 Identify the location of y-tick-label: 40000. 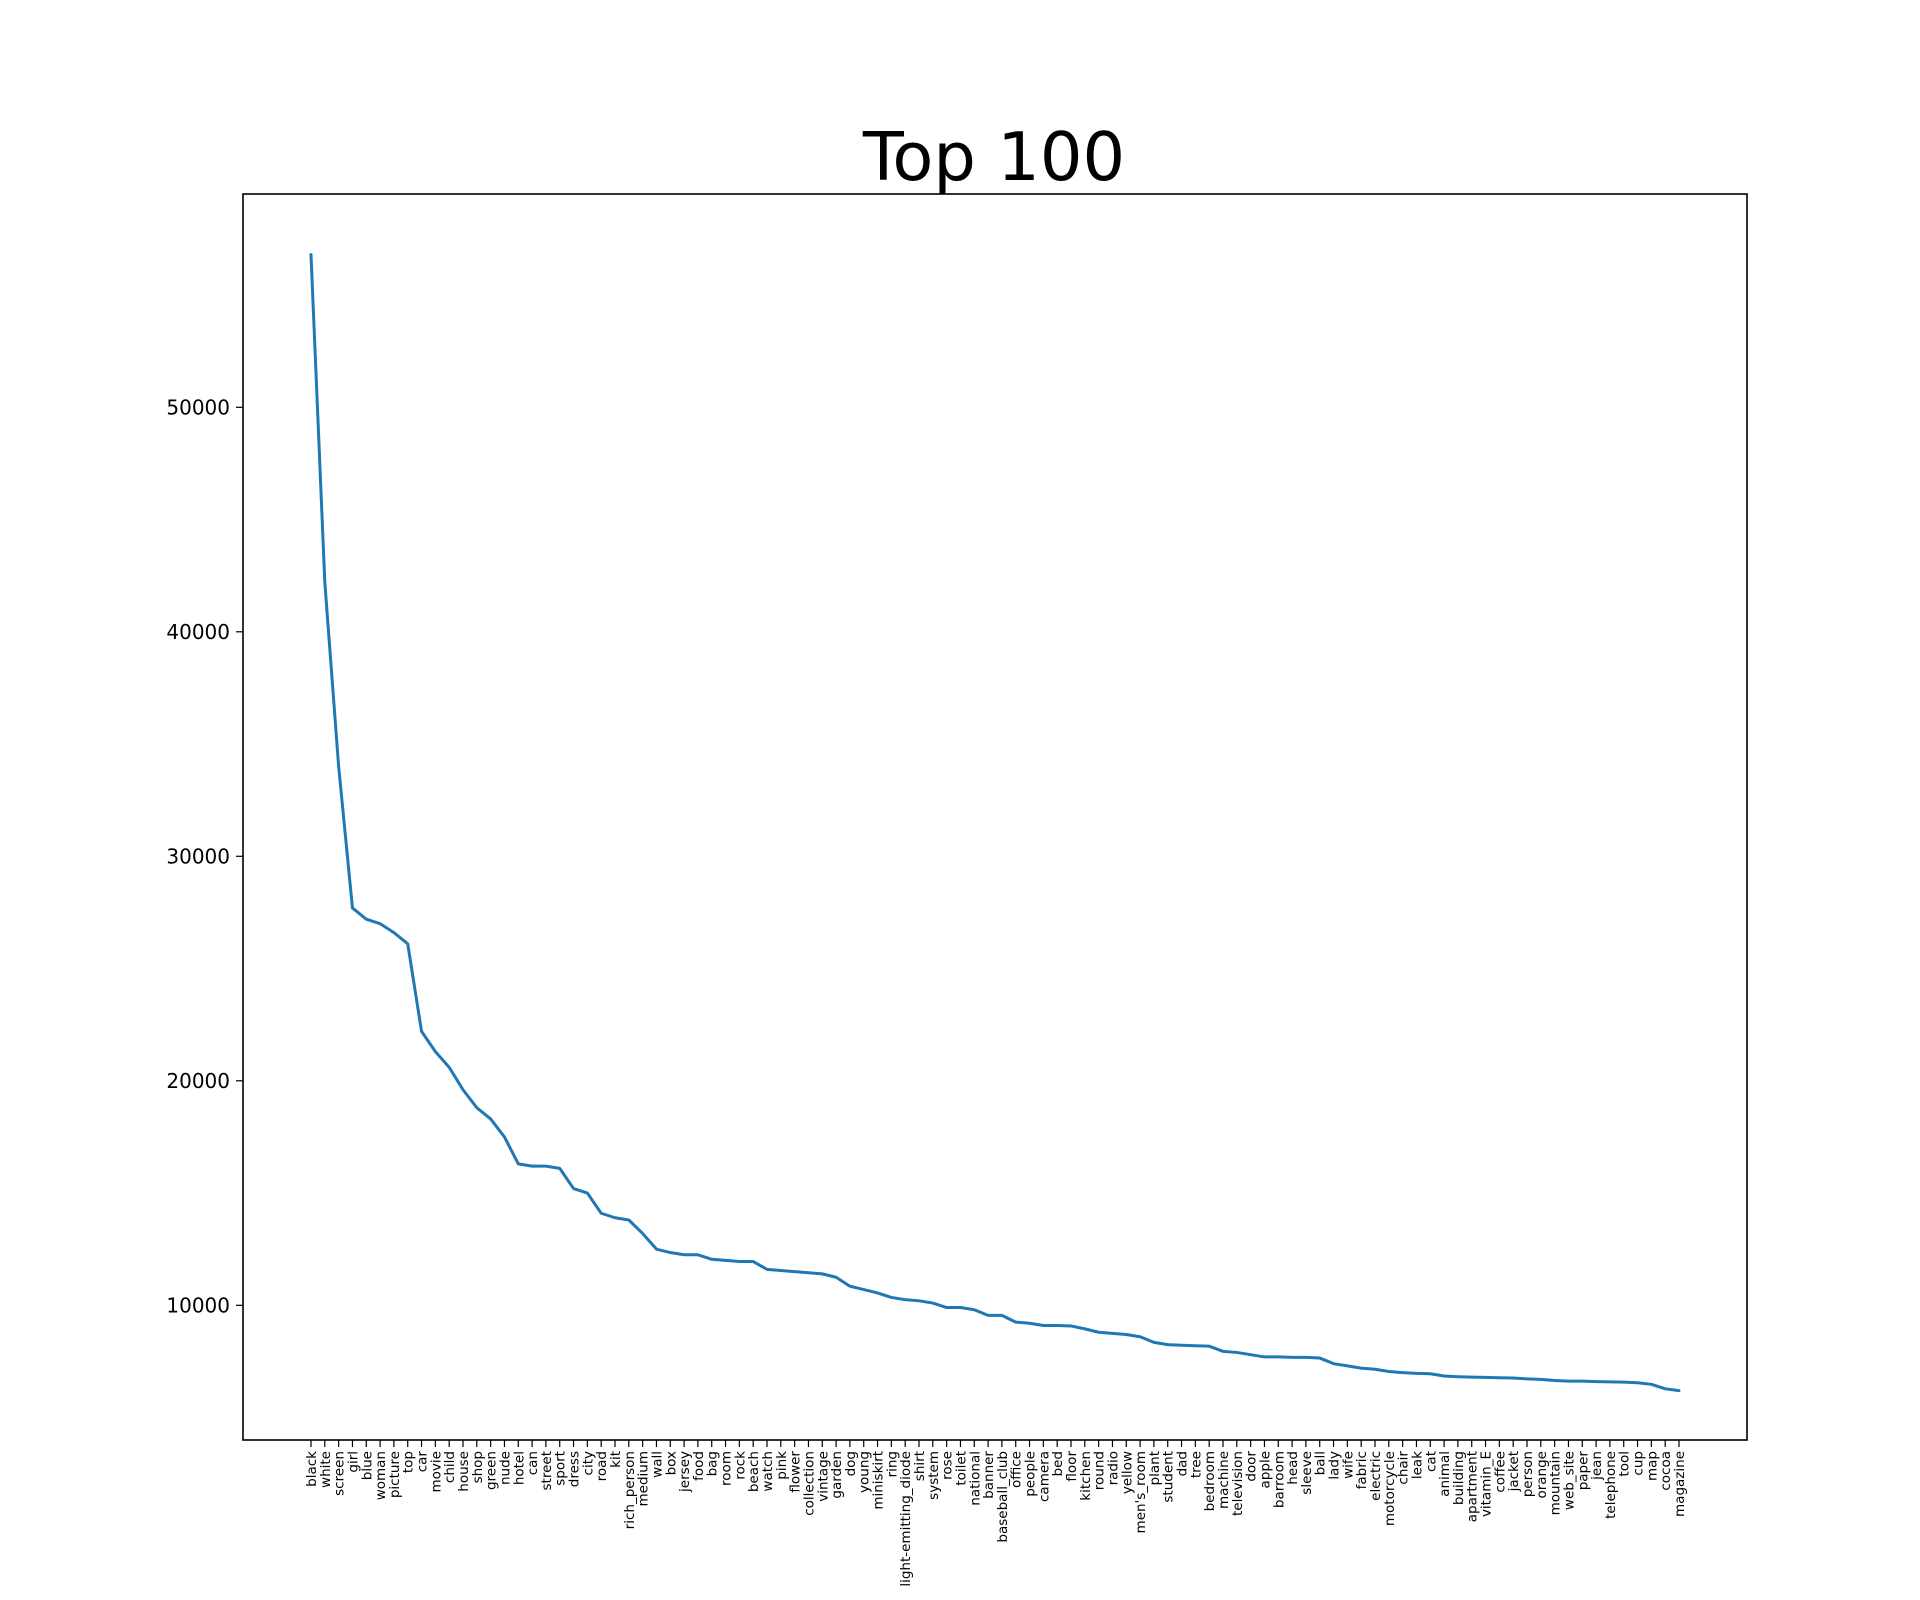
(198, 632).